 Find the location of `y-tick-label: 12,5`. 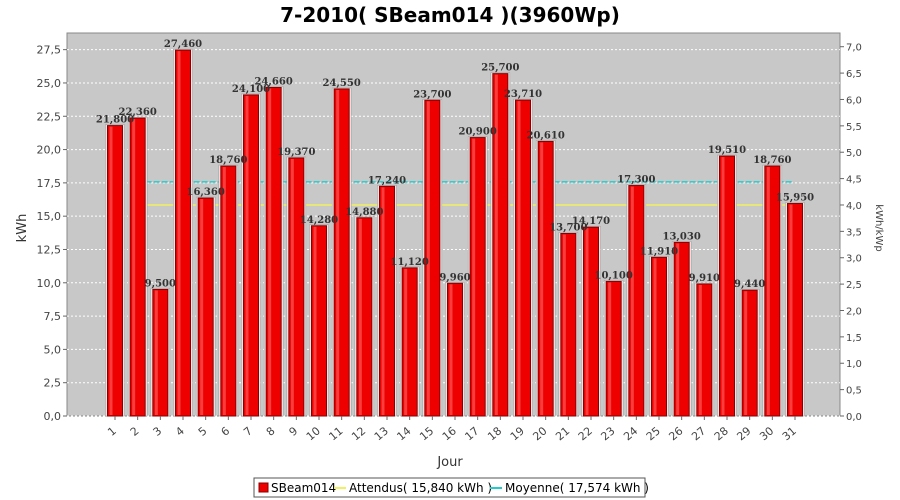

y-tick-label: 12,5 is located at coordinates (49, 249).